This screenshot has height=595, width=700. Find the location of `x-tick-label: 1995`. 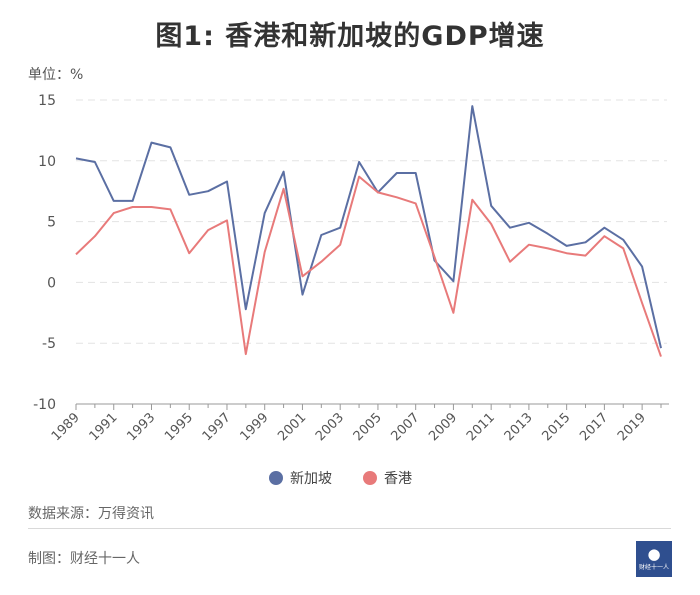

x-tick-label: 1995 is located at coordinates (179, 427).